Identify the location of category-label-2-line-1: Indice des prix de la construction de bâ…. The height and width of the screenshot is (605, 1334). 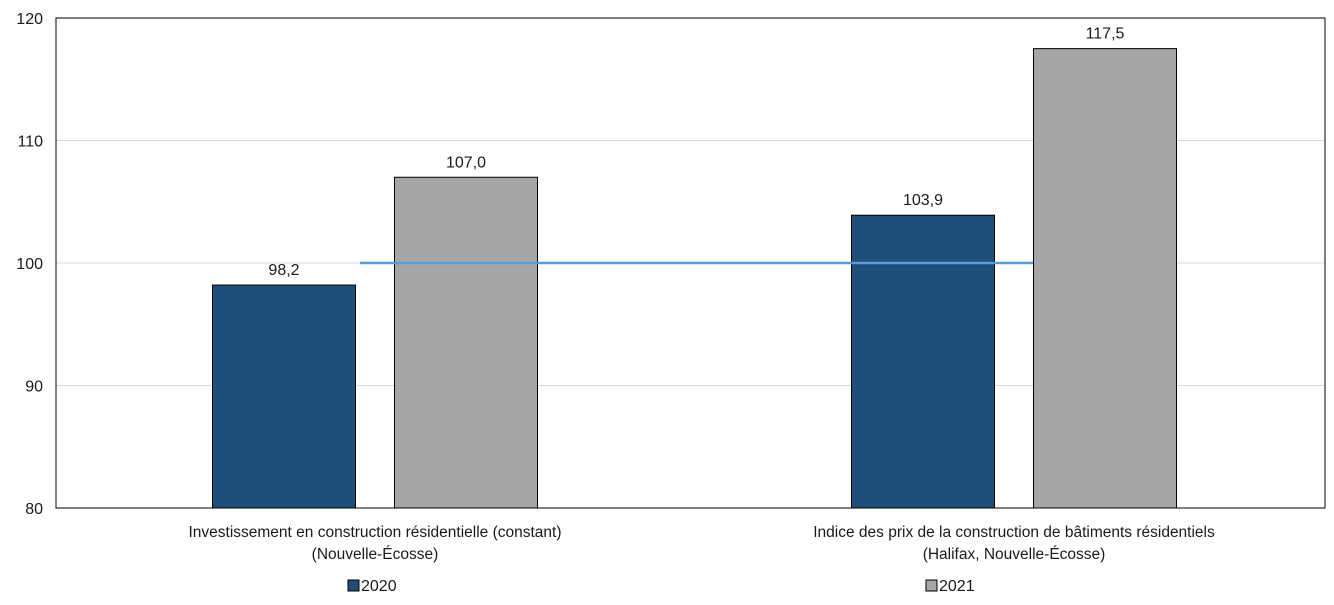
(1014, 532).